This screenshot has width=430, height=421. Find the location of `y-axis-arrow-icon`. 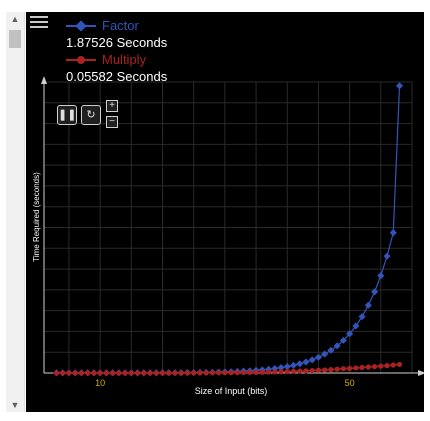

y-axis-arrow-icon is located at coordinates (44, 80).